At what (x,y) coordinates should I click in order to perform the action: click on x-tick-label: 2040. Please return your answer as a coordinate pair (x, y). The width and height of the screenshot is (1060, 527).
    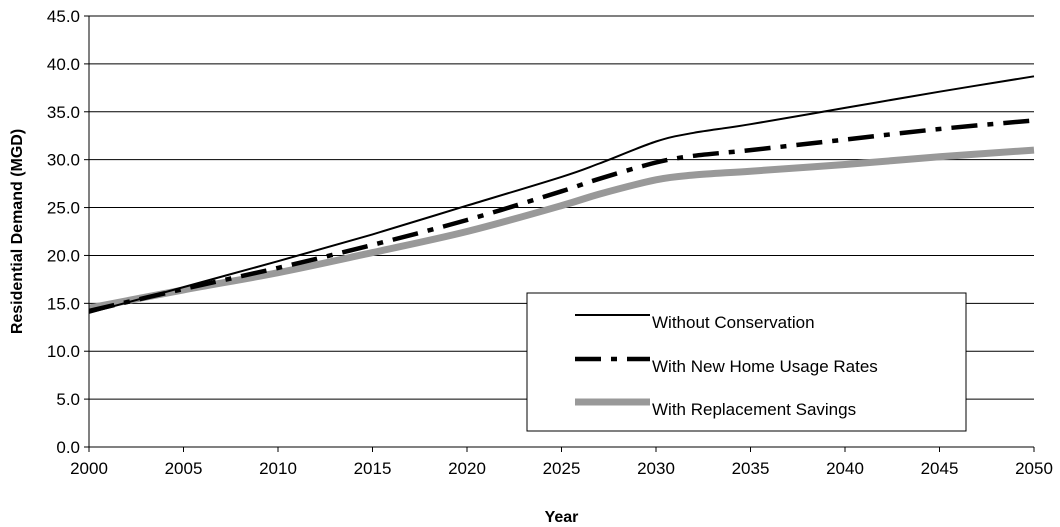
    Looking at the image, I should click on (845, 468).